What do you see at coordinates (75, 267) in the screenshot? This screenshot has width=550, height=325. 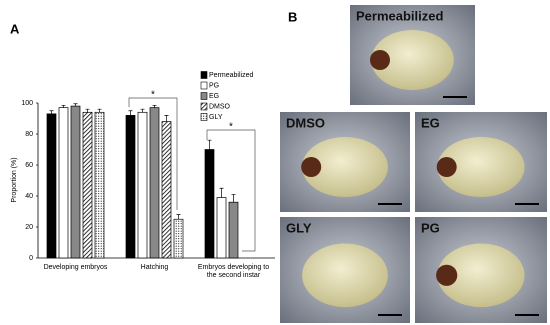 I see `x-tick-label: Developing embryos` at bounding box center [75, 267].